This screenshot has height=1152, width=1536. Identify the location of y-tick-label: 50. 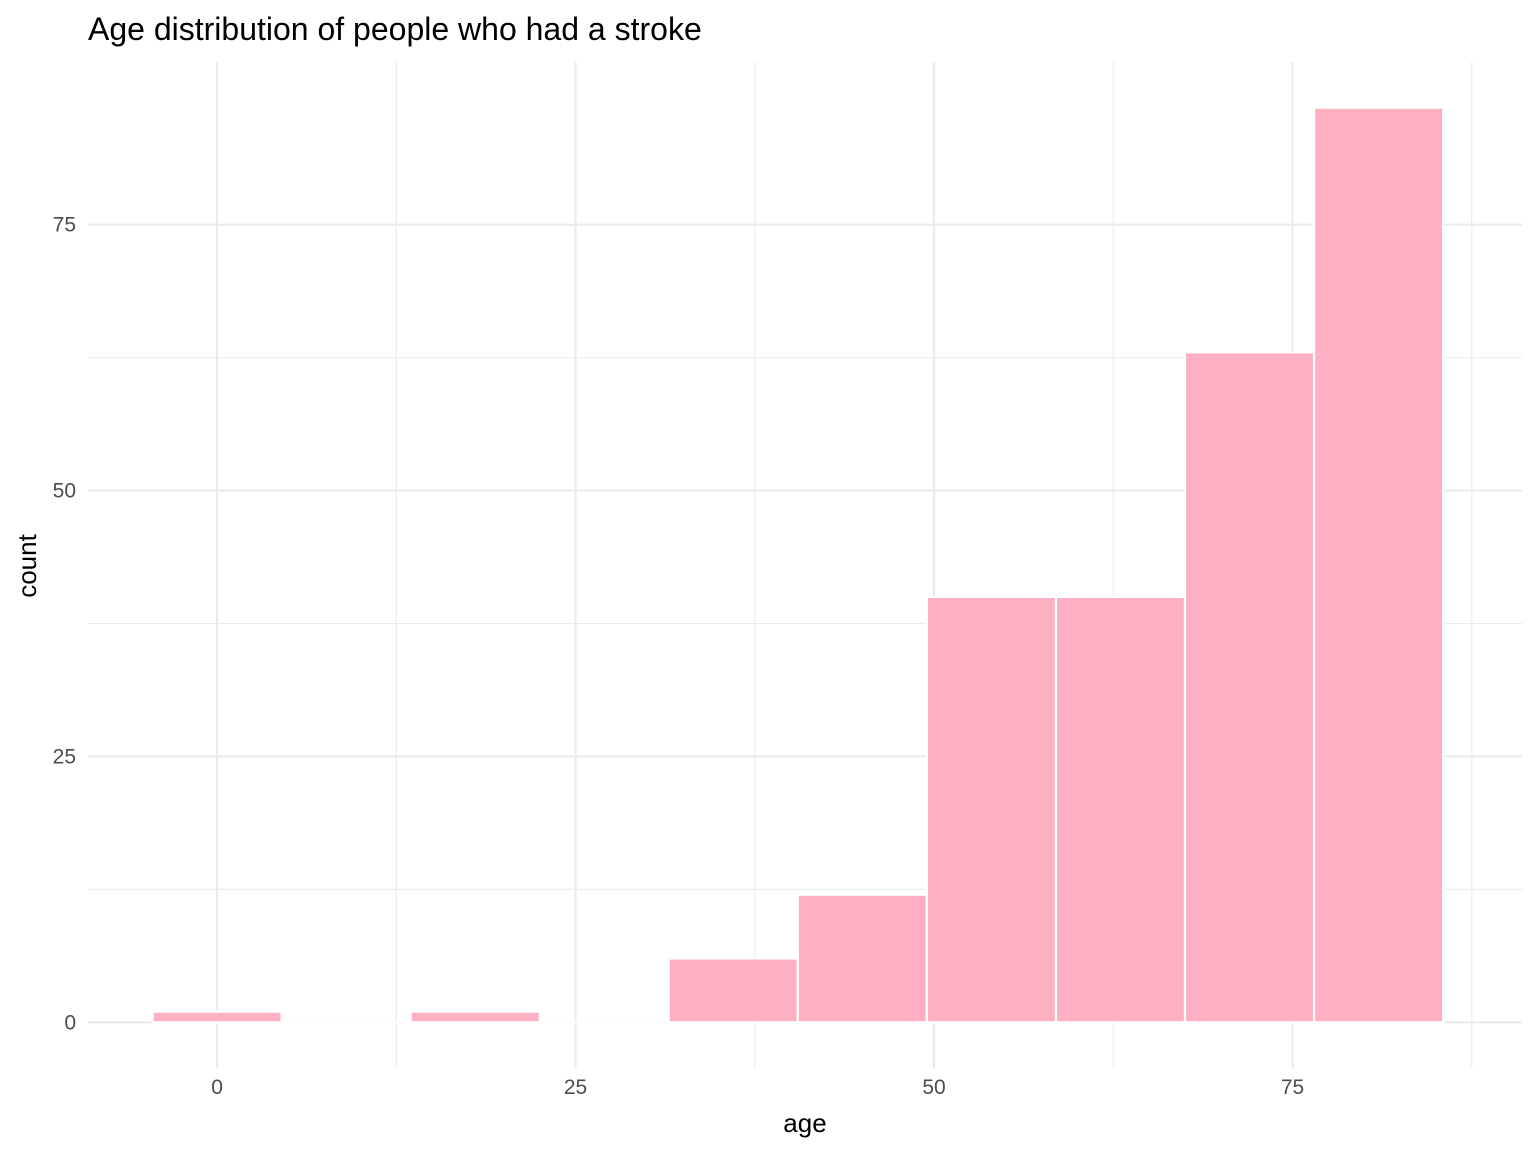
(64, 491).